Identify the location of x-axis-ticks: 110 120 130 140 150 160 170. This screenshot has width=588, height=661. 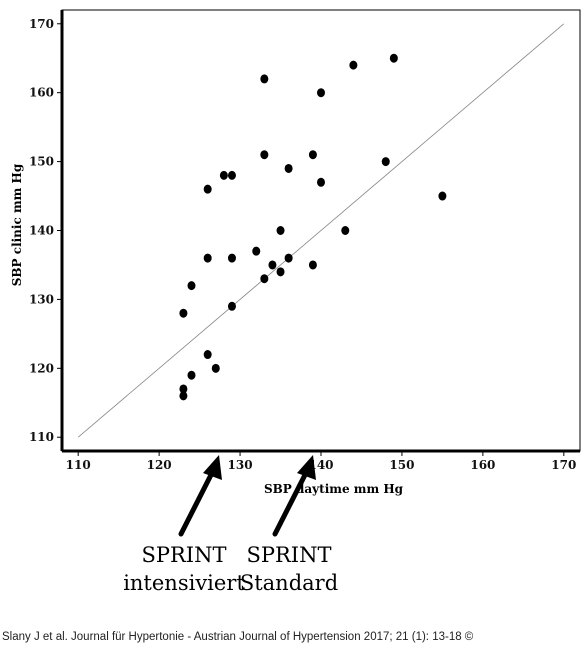
(321, 461).